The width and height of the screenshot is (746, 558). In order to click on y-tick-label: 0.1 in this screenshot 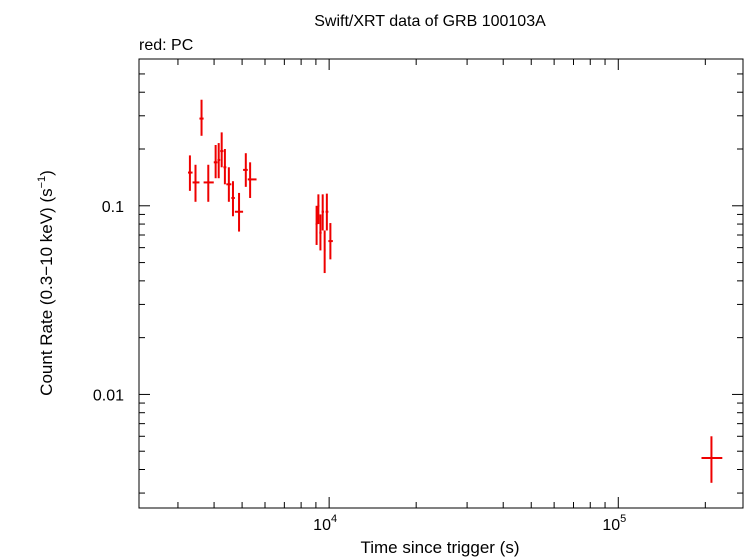, I will do `click(113, 207)`.